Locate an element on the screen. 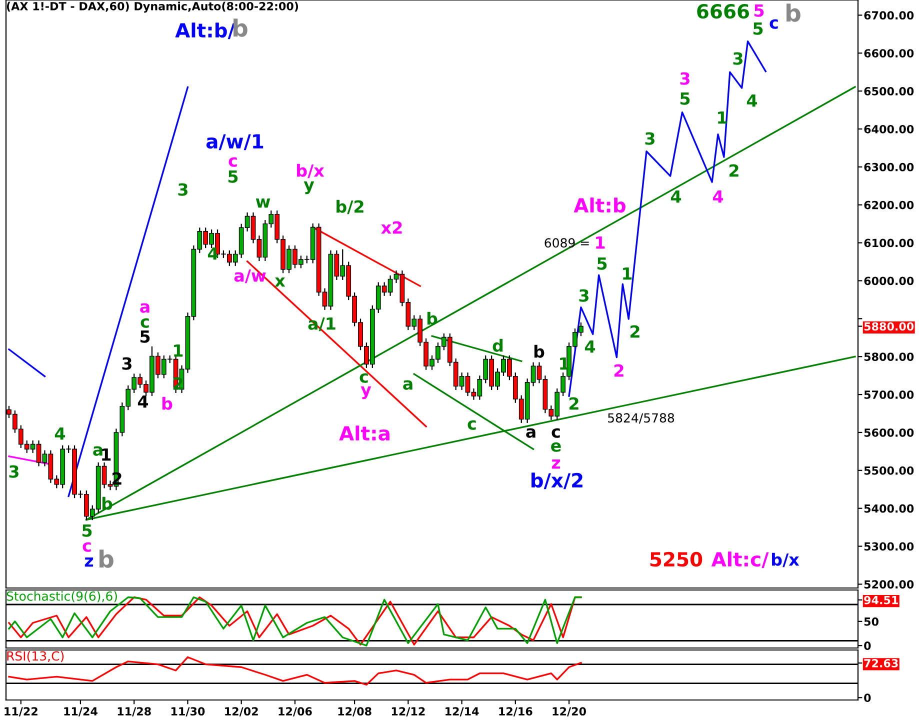  y-tick-label: 50 is located at coordinates (871, 621).